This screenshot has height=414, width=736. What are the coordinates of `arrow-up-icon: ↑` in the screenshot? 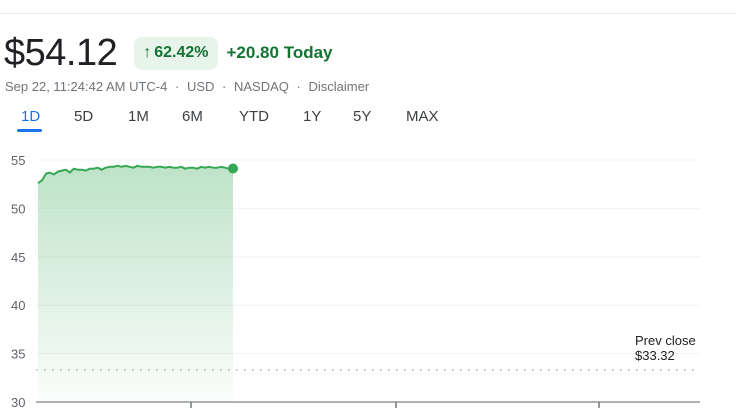 It's located at (147, 52).